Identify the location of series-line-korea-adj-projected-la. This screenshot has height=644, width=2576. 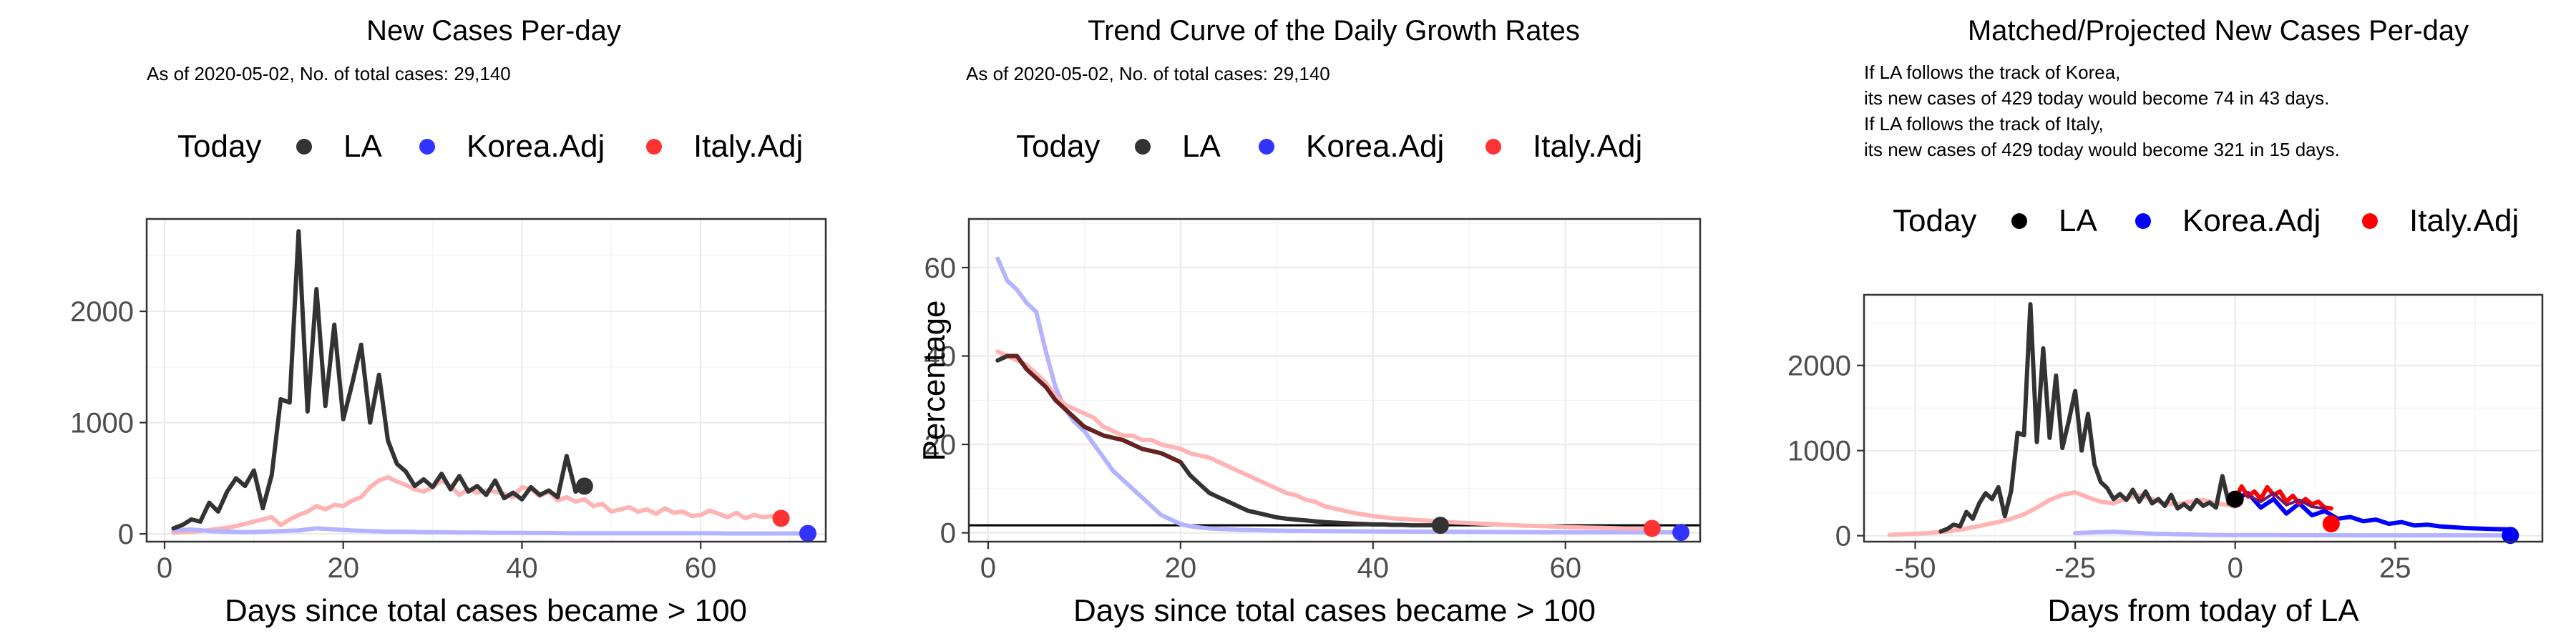
(2373, 511).